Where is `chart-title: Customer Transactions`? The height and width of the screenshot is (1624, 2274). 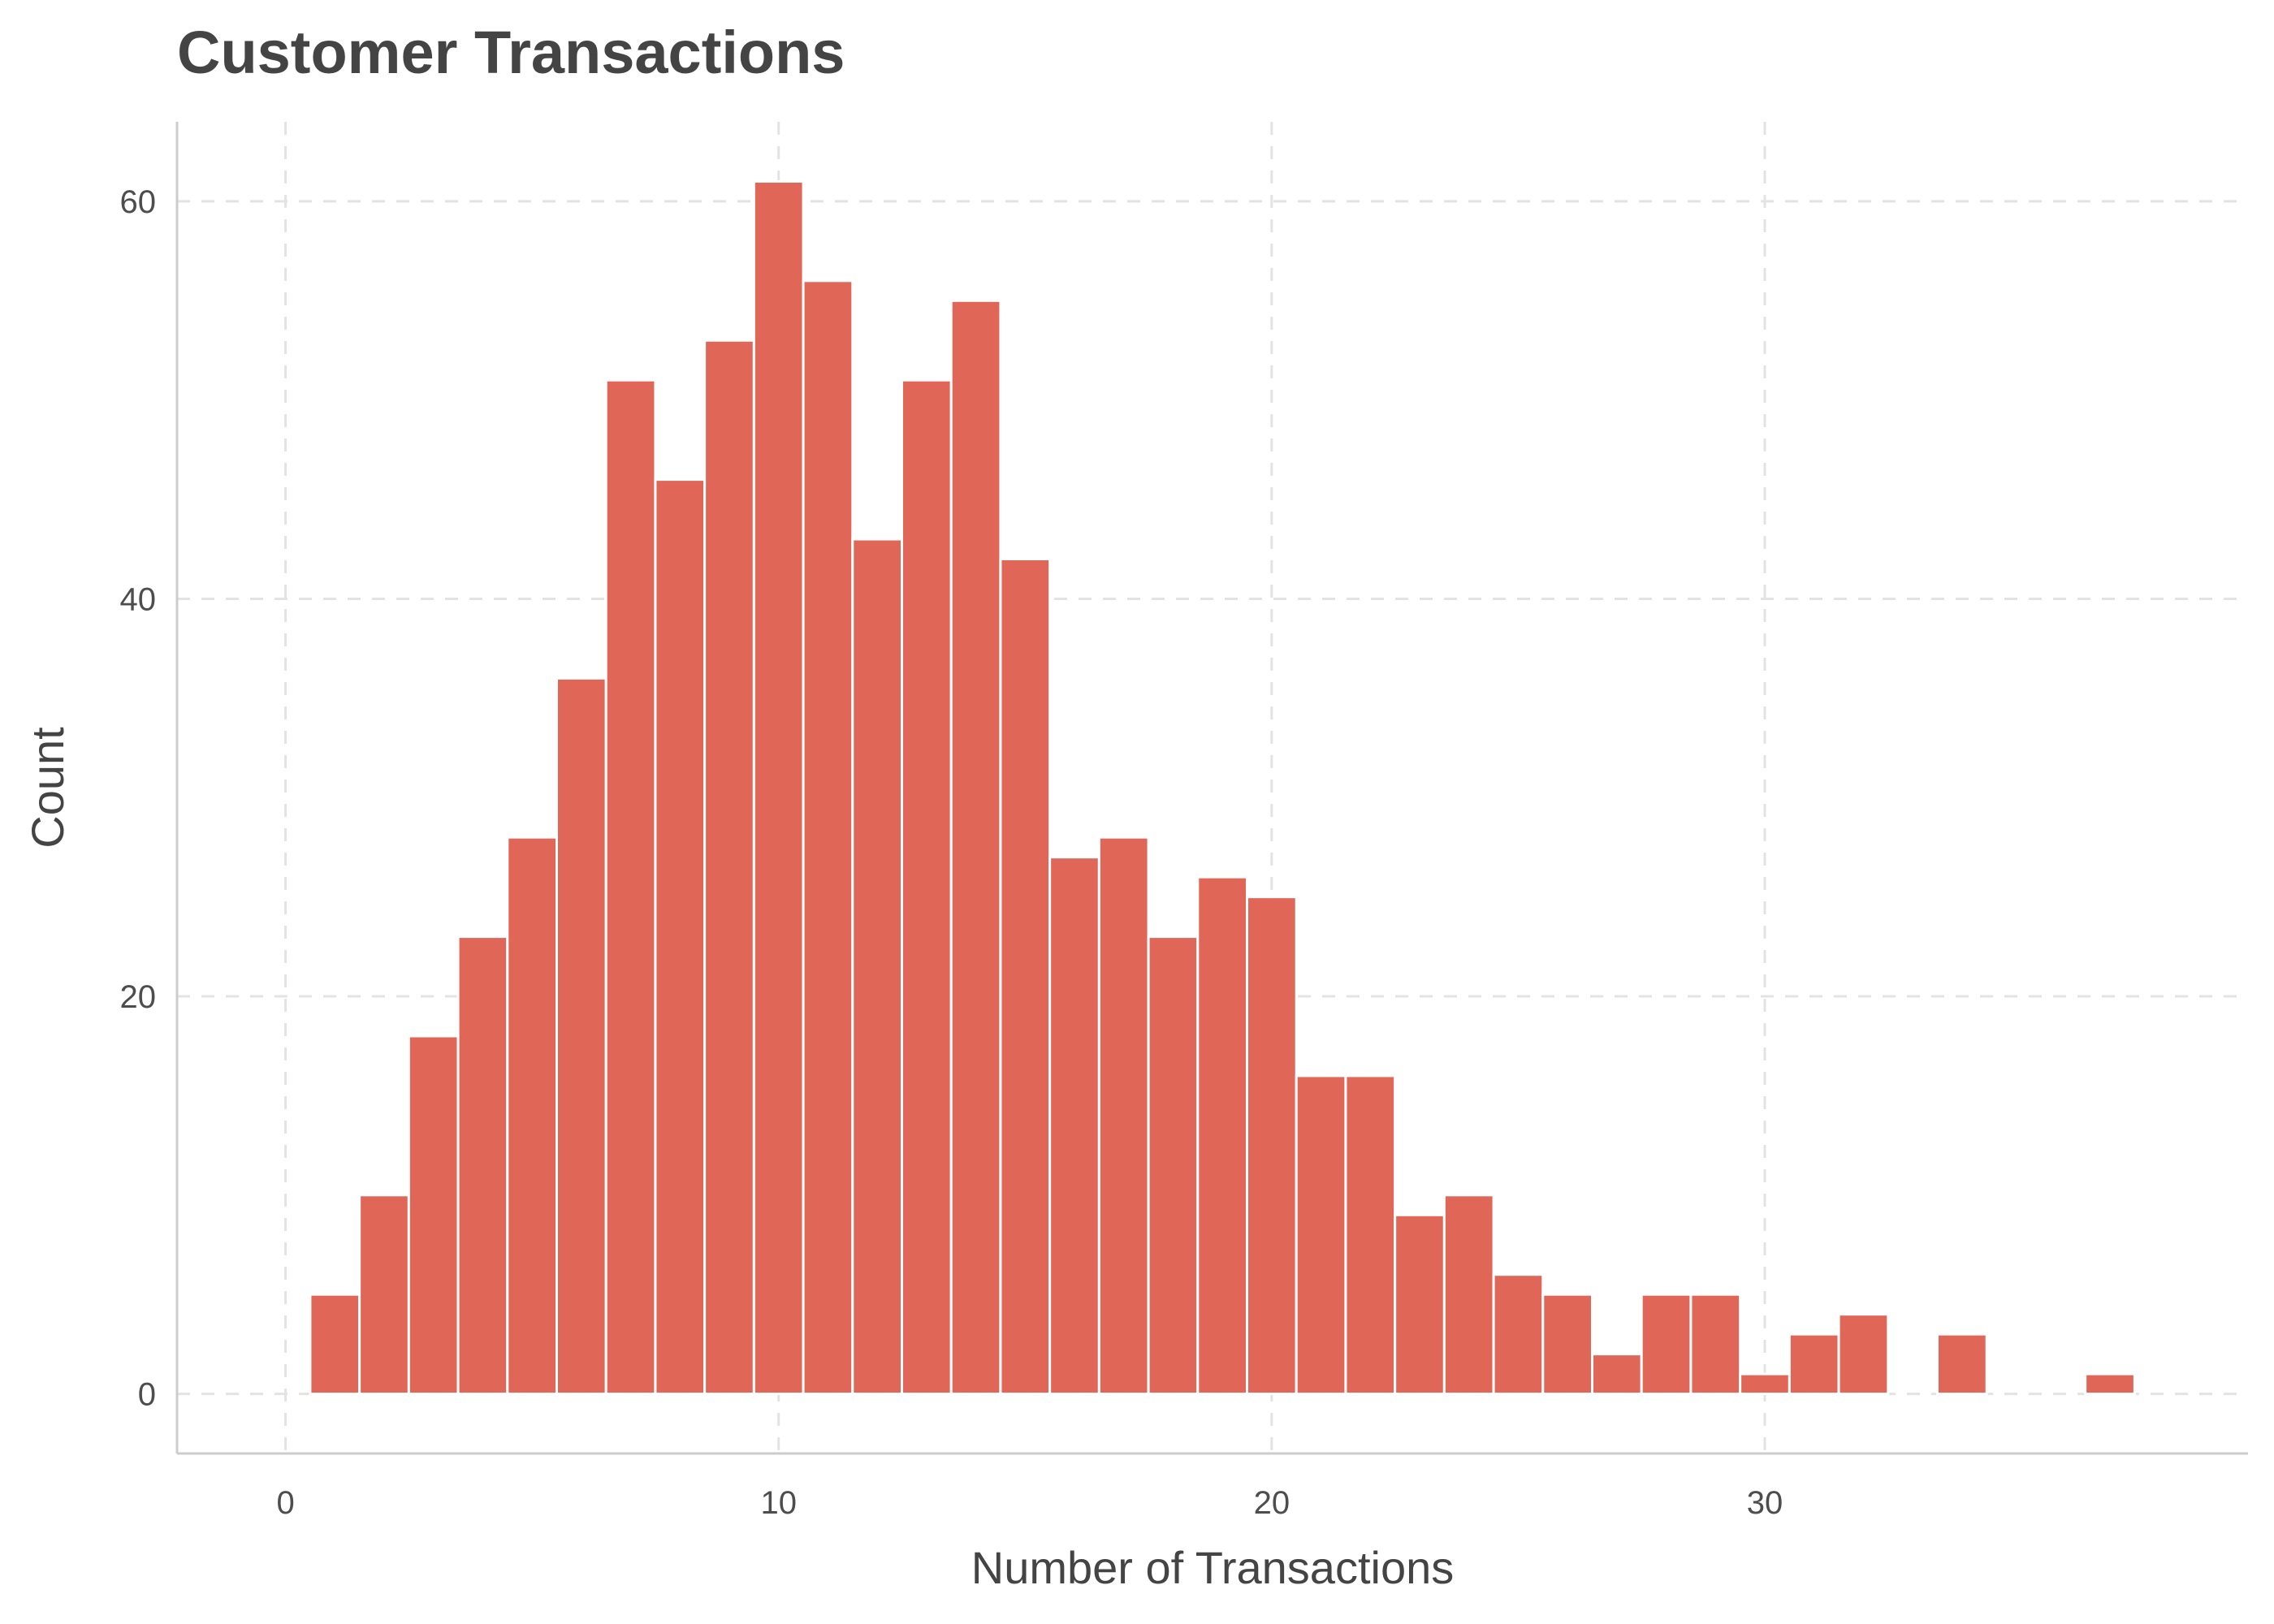
chart-title: Customer Transactions is located at coordinates (511, 53).